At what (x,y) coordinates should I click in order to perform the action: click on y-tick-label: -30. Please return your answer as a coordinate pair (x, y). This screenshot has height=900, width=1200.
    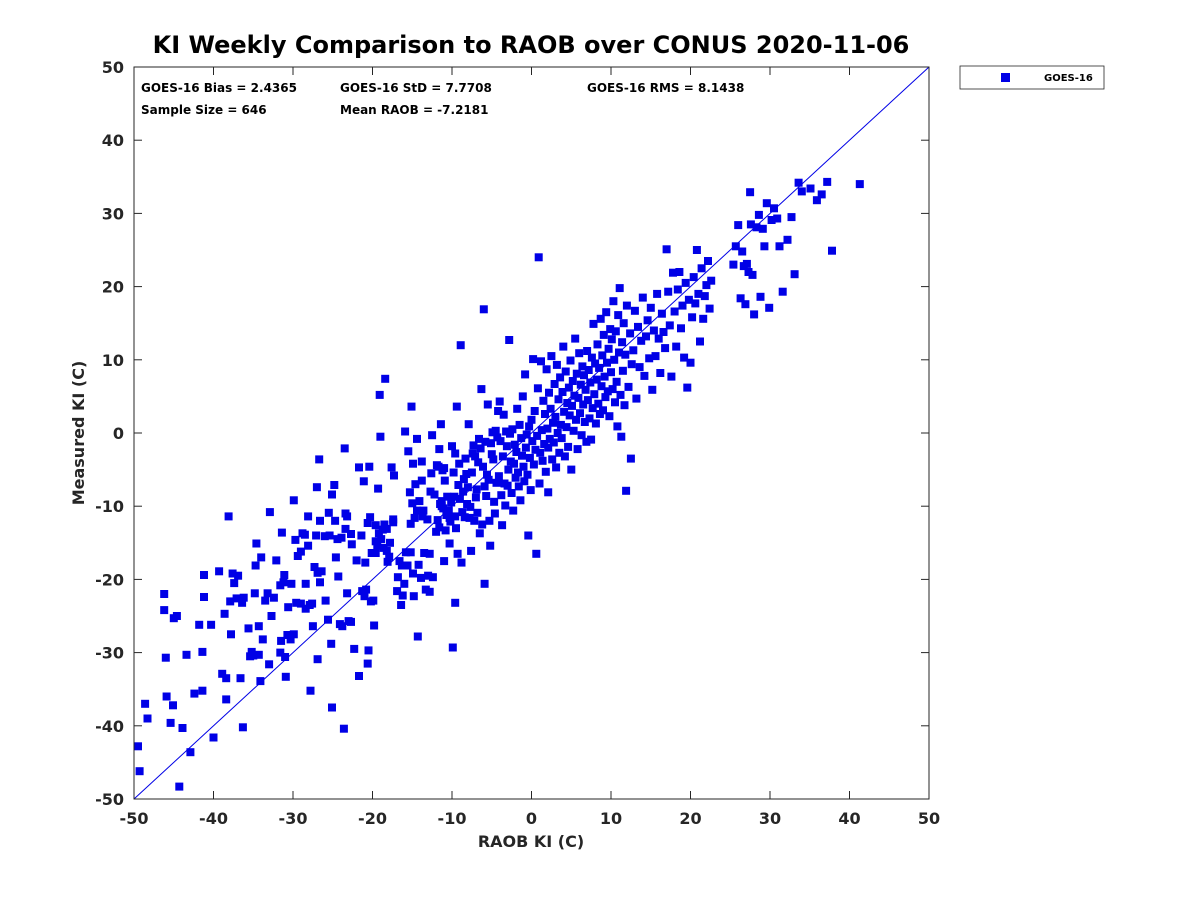
    Looking at the image, I should click on (109, 653).